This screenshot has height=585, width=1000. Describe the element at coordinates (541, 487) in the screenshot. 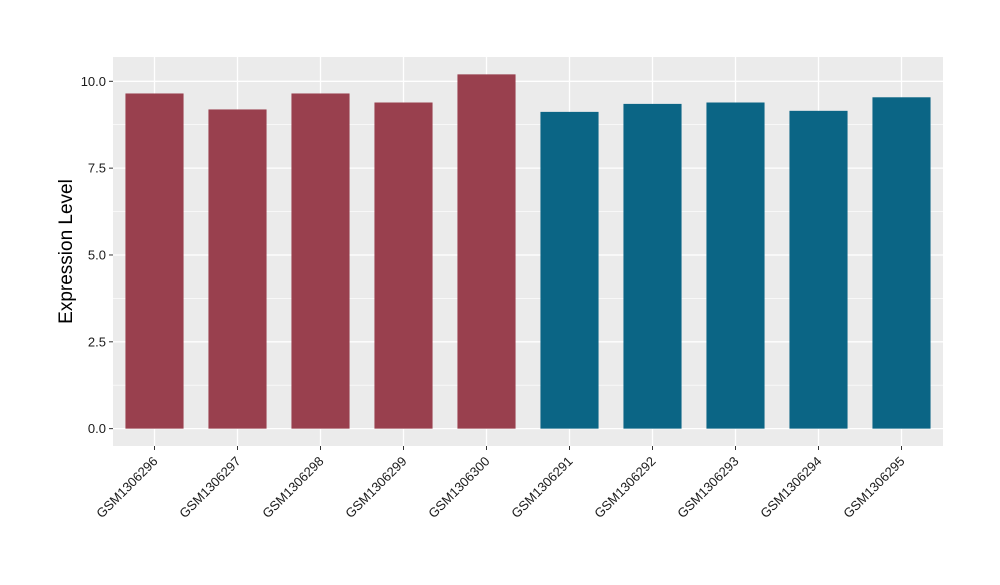

I see `x-tick-label: GSM1306291` at that location.